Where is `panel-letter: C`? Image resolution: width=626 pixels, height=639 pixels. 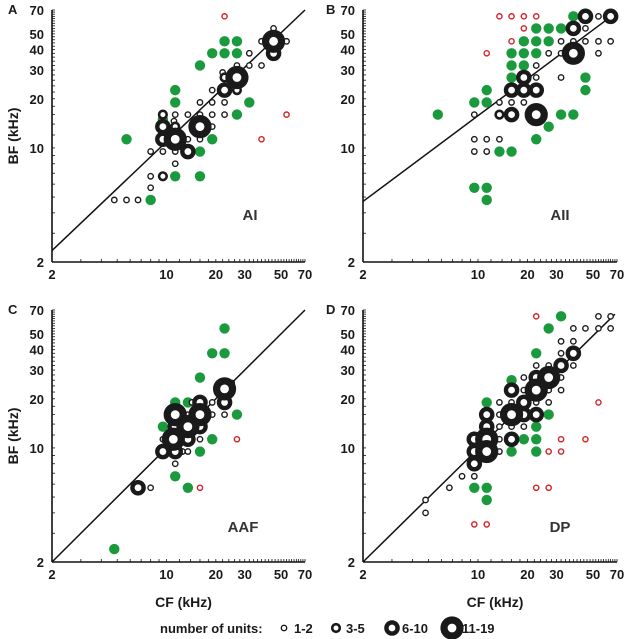
panel-letter: C is located at coordinates (13, 309).